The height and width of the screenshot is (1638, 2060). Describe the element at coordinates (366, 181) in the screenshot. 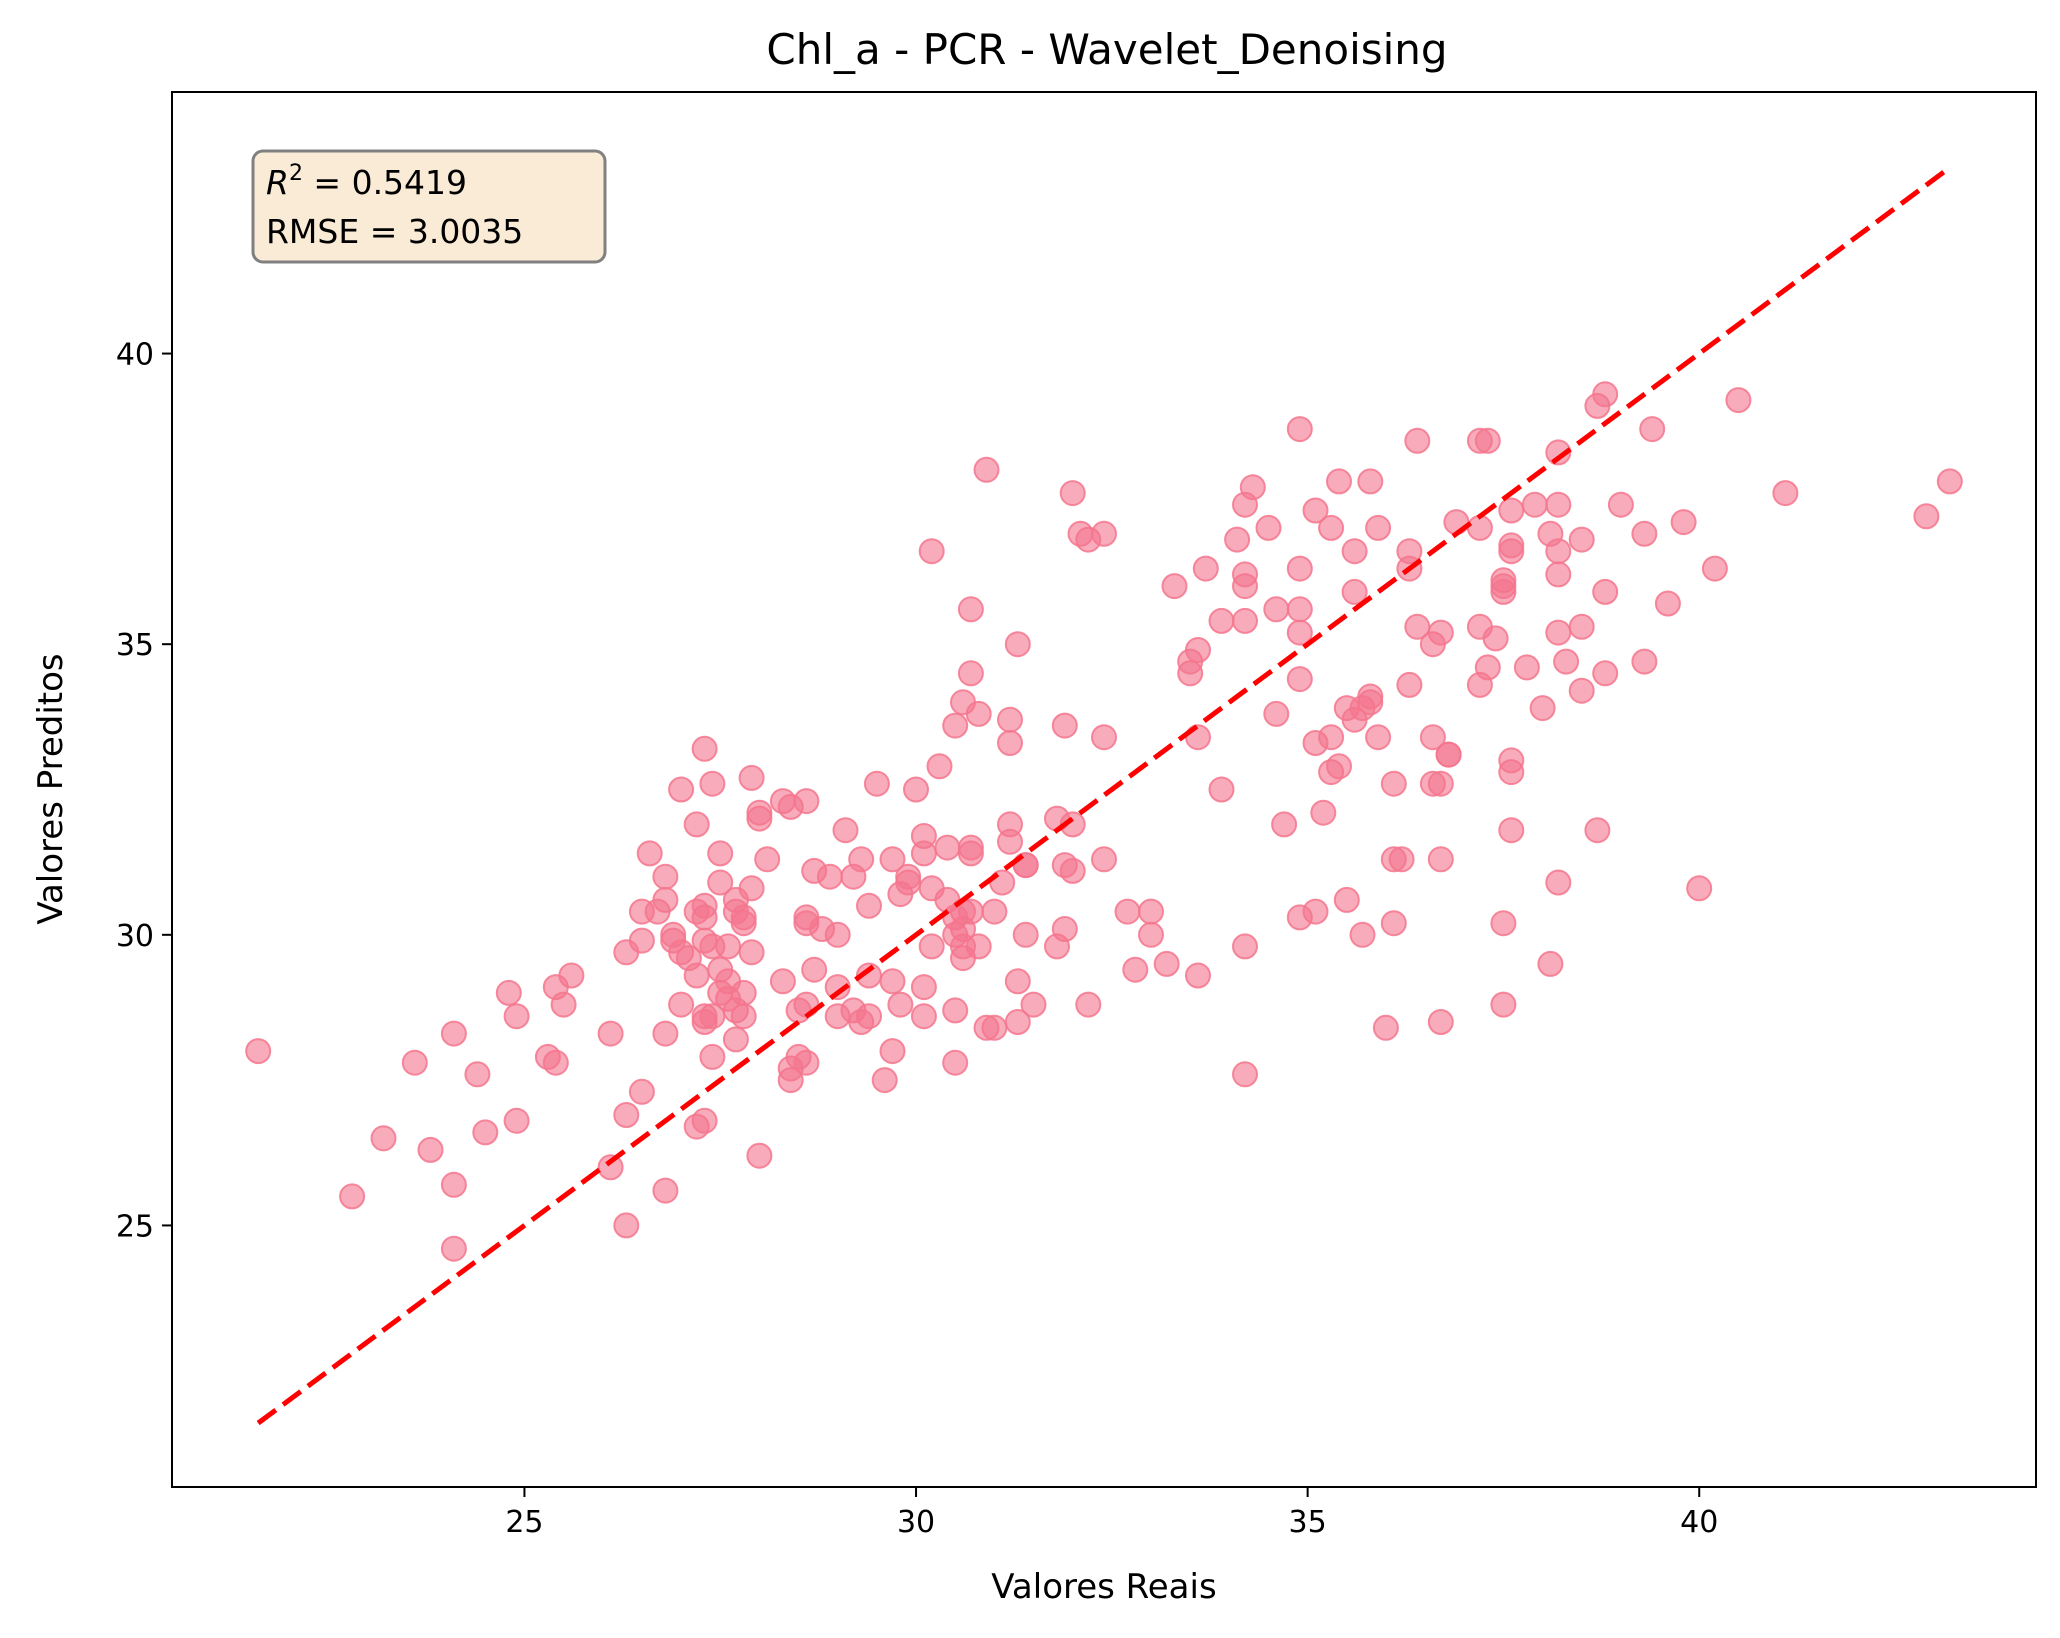

I see `r2-stat: R2 = 0.5419` at that location.